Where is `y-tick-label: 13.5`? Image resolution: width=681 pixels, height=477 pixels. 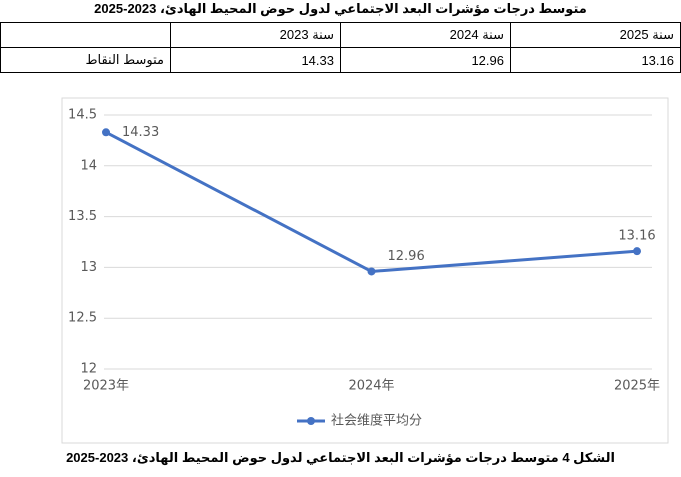 y-tick-label: 13.5 is located at coordinates (82, 216).